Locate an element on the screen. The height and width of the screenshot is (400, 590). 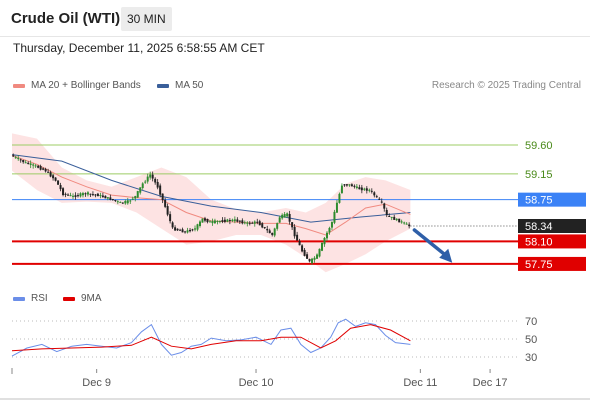
level-labels: 59.60 59.15 58.75 58.10 57.75 58.34 is located at coordinates (552, 205).